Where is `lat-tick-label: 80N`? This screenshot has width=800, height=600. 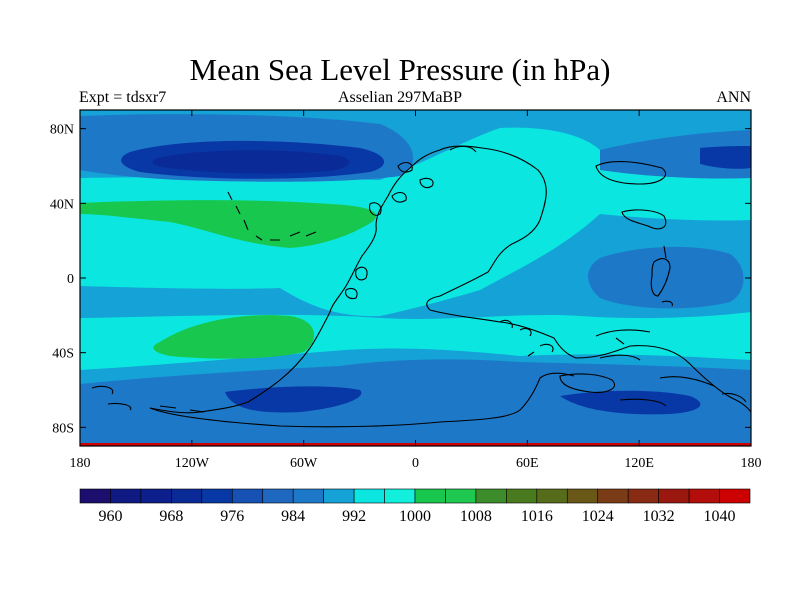 lat-tick-label: 80N is located at coordinates (62, 130).